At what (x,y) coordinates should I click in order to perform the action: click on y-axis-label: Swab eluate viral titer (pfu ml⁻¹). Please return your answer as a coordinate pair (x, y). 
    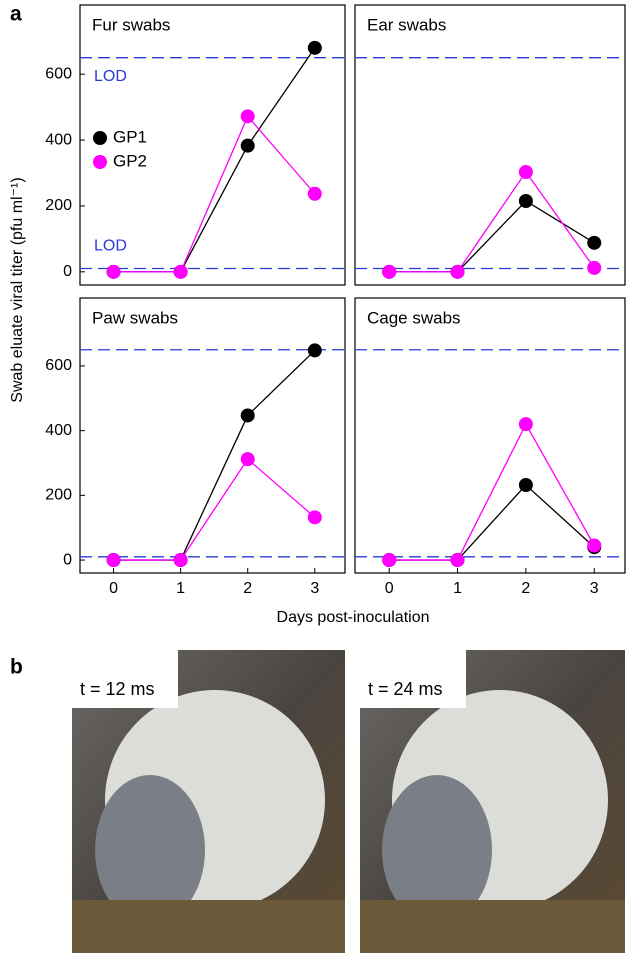
    Looking at the image, I should click on (17, 289).